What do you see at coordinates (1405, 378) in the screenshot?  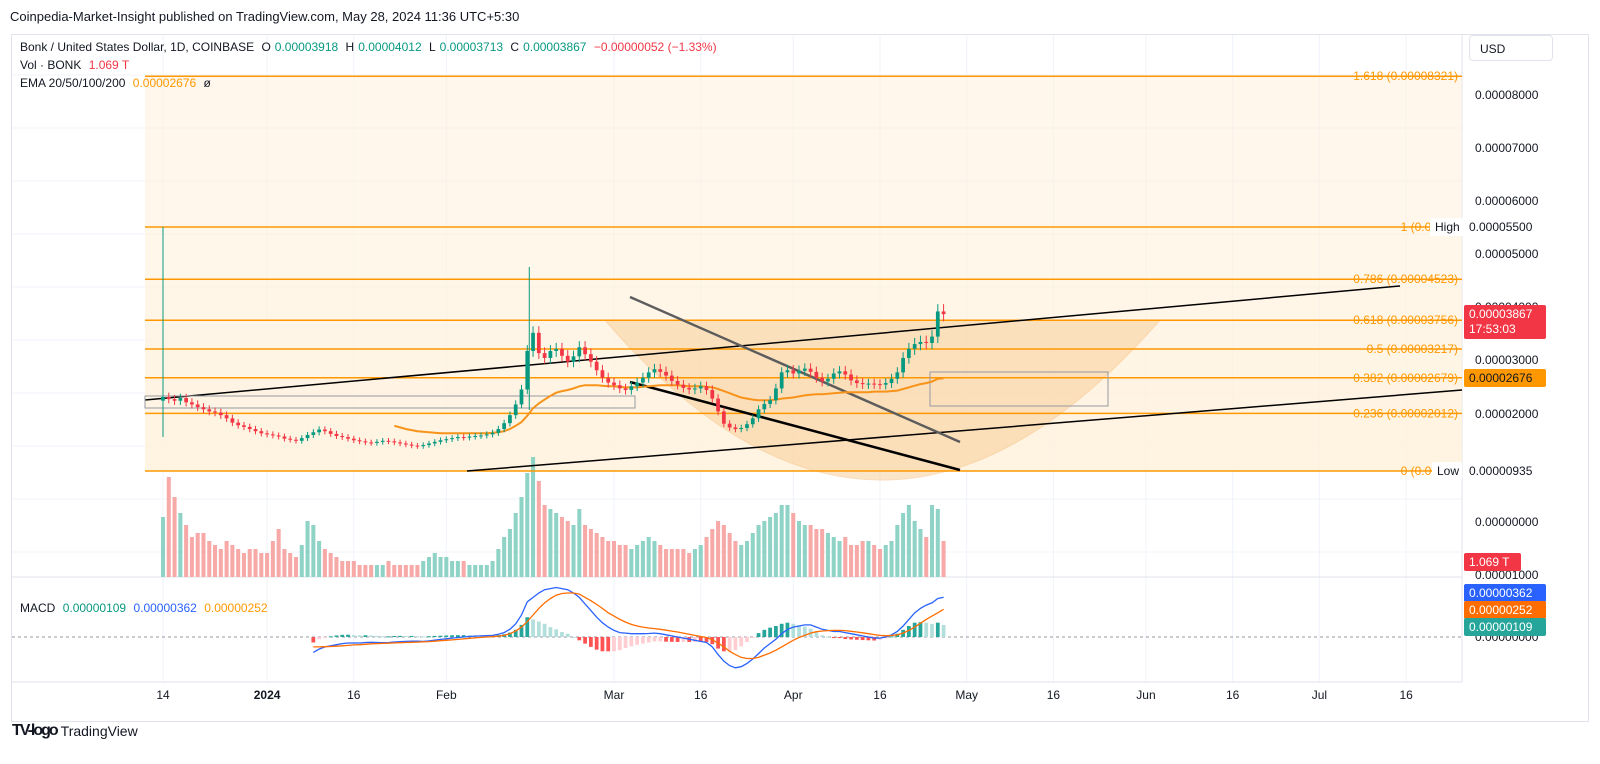 I see `fib-label-5: 0.382 (0.00002679)` at bounding box center [1405, 378].